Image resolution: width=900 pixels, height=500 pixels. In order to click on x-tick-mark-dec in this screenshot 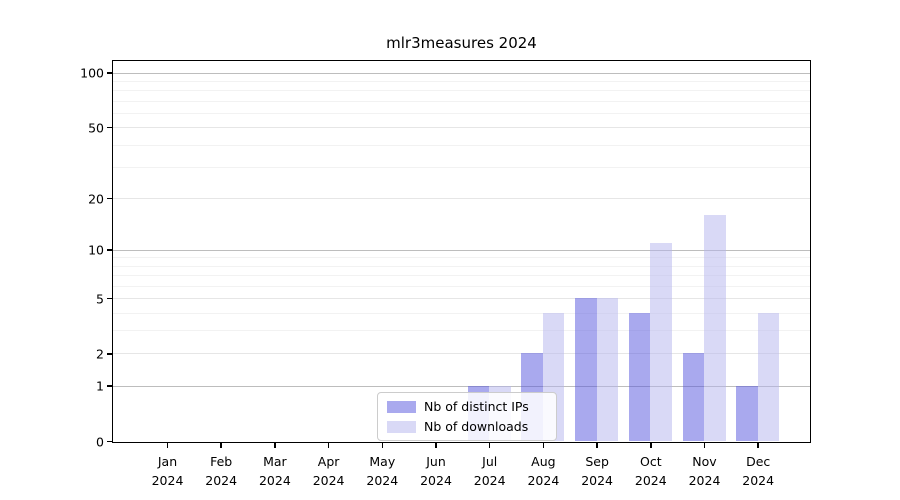, I will do `click(758, 445)`.